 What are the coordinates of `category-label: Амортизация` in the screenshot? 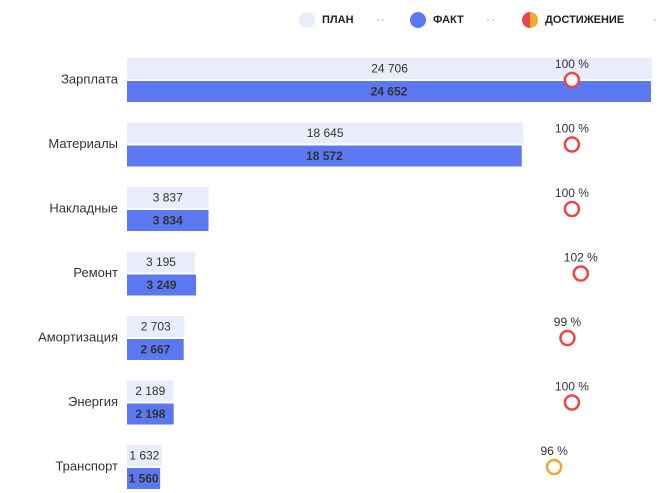 It's located at (78, 336).